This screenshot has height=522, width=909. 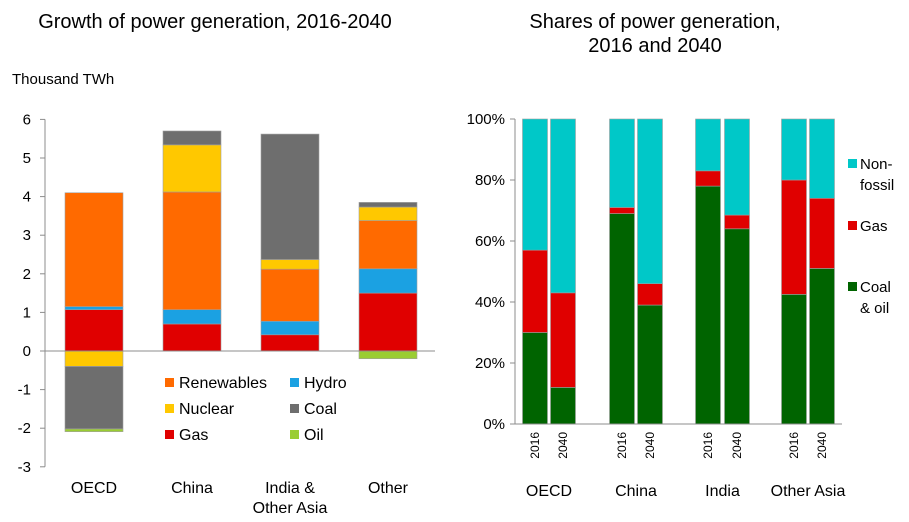 What do you see at coordinates (27, 274) in the screenshot?
I see `left-y-tick-label: 2` at bounding box center [27, 274].